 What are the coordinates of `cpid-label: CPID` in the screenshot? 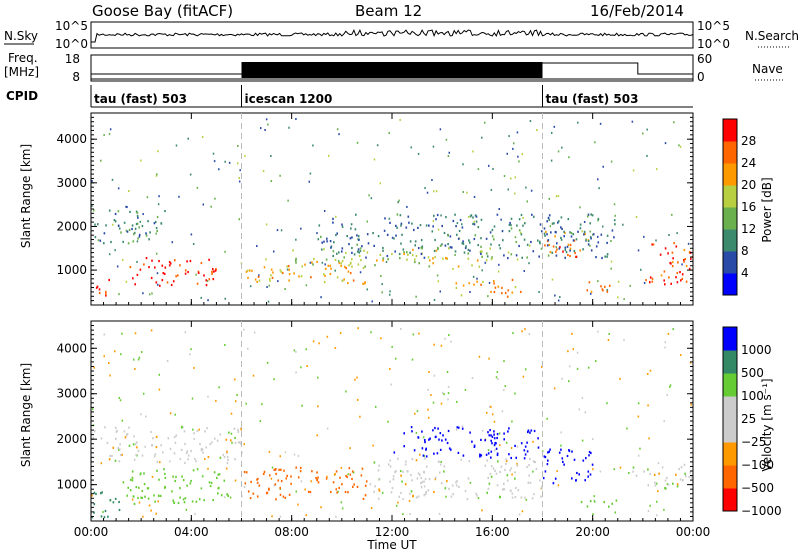 It's located at (22, 96).